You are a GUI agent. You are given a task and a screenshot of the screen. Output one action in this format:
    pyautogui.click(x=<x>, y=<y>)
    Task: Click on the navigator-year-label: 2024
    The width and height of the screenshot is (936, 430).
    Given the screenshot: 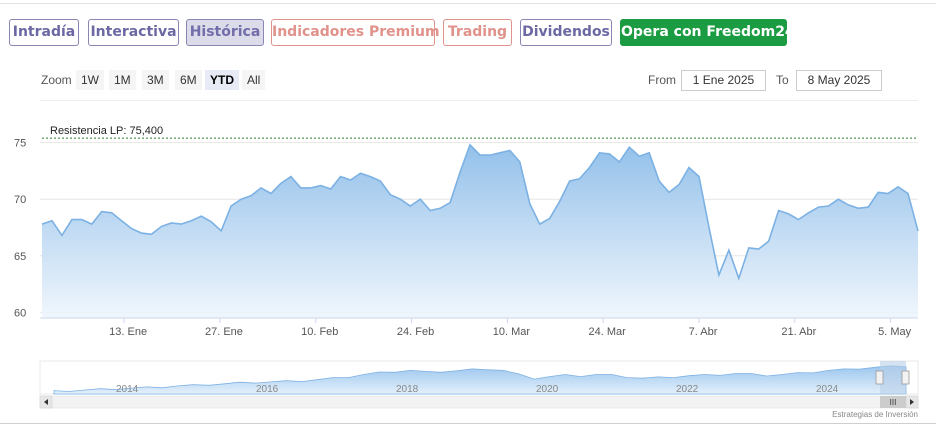 What is the action you would take?
    pyautogui.click(x=827, y=389)
    